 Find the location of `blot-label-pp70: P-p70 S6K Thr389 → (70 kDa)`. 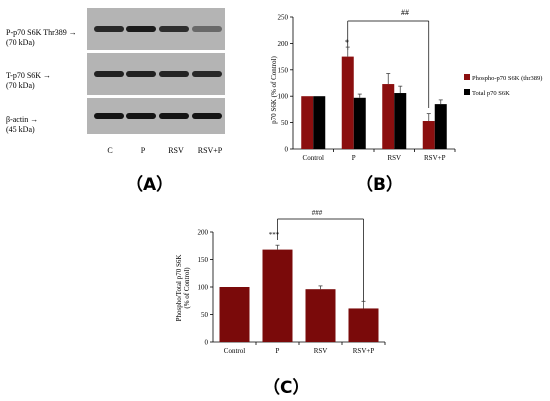

blot-label-pp70: P-p70 S6K Thr389 → (70 kDa) is located at coordinates (41, 37).